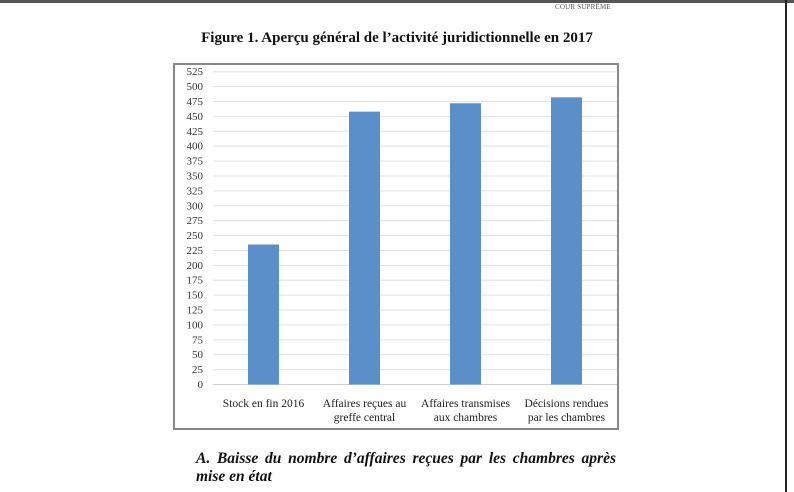 Image resolution: width=794 pixels, height=492 pixels. I want to click on y-tick-label: 75, so click(198, 340).